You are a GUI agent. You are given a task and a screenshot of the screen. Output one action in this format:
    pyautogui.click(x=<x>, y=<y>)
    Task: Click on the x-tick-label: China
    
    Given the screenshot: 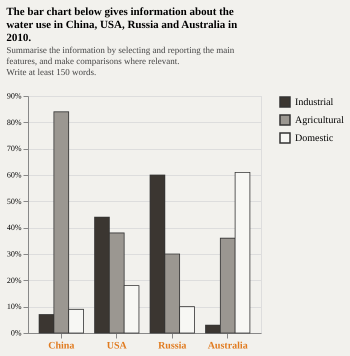 What is the action you would take?
    pyautogui.click(x=61, y=346)
    